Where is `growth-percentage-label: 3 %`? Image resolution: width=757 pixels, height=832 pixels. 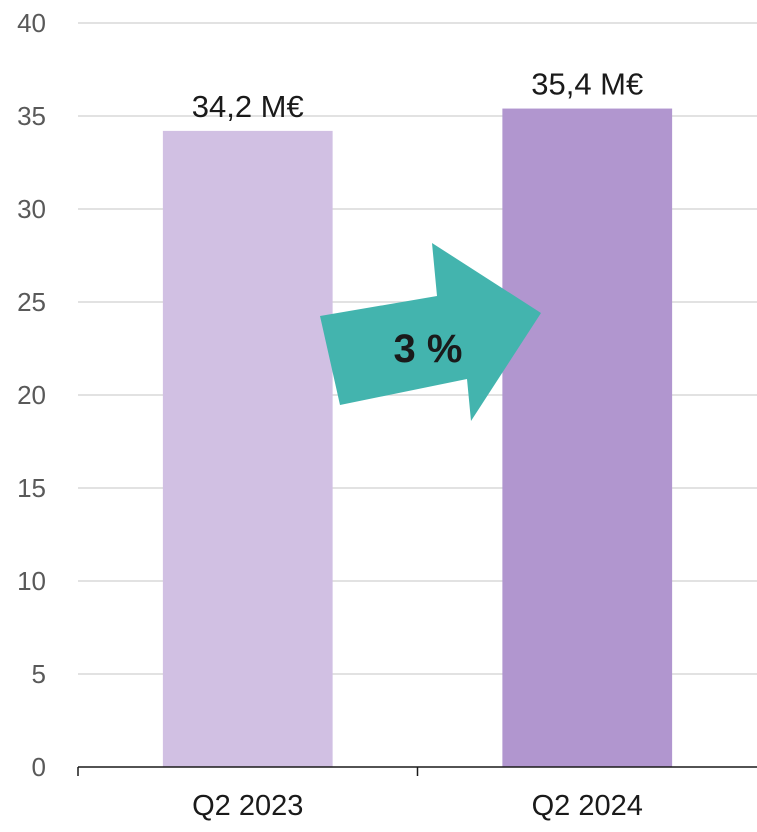 growth-percentage-label: 3 % is located at coordinates (428, 349).